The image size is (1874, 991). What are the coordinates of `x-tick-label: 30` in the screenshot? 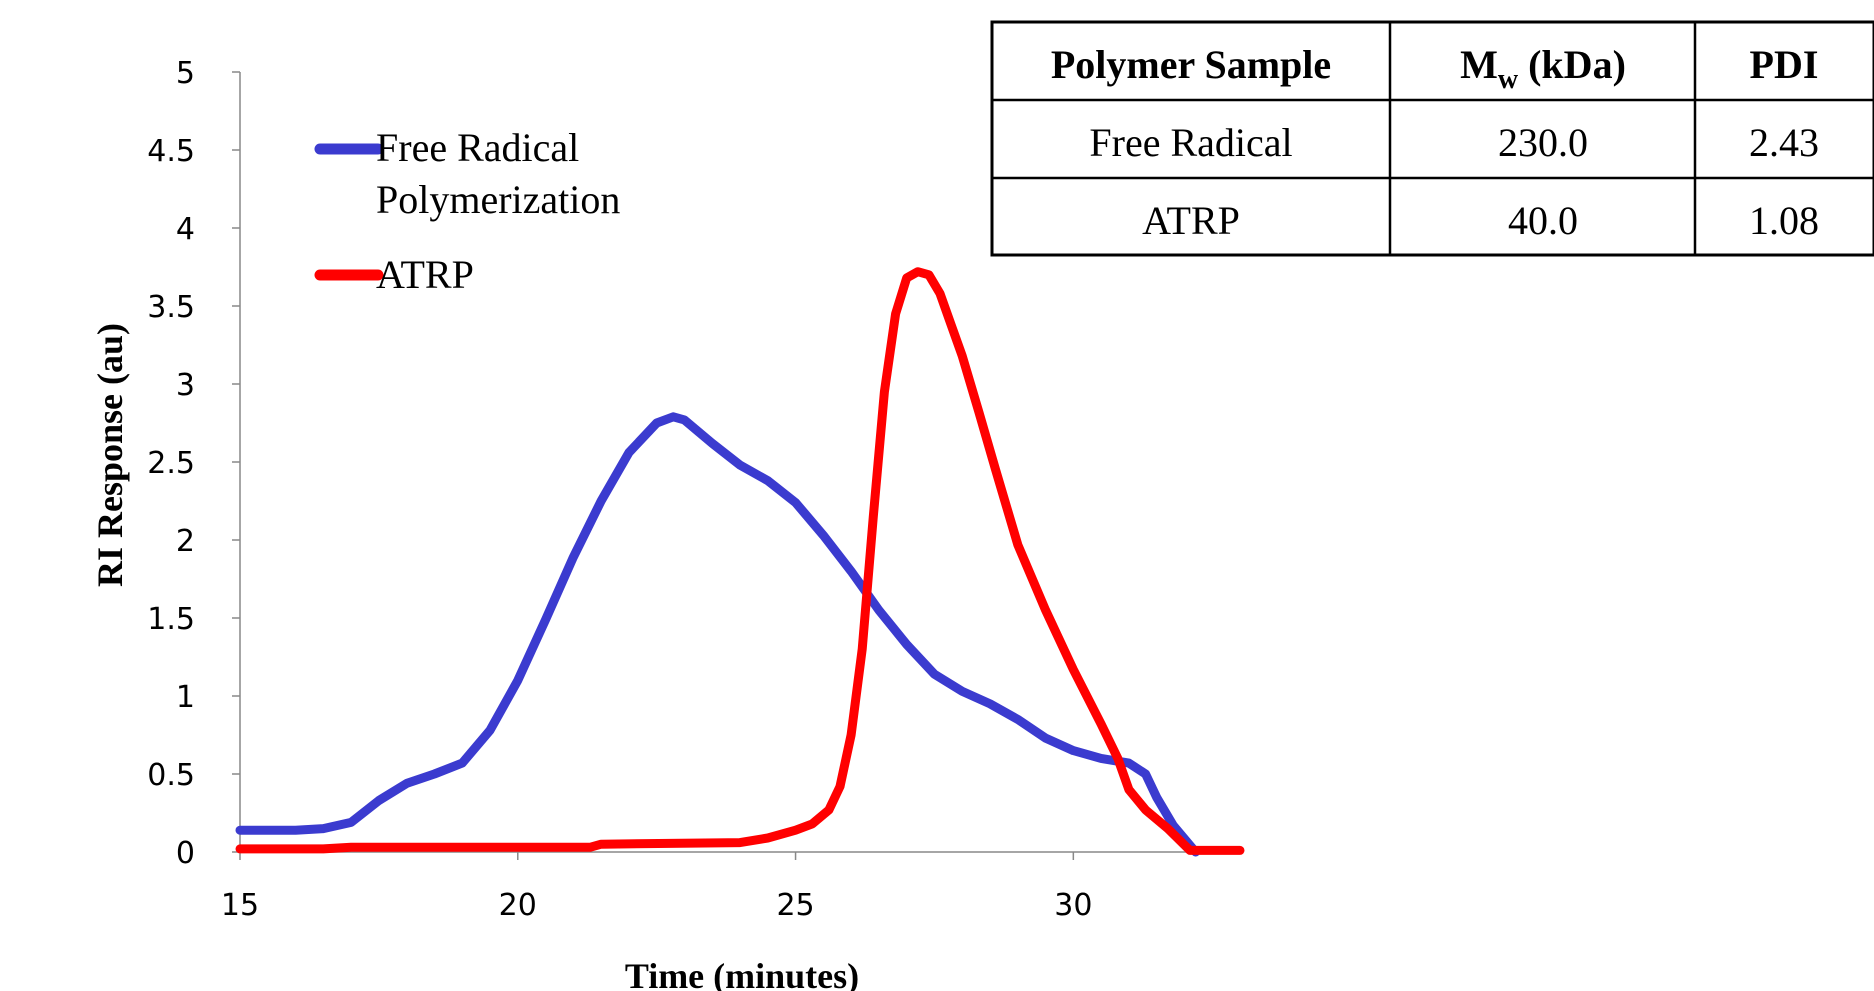 It's located at (1073, 905).